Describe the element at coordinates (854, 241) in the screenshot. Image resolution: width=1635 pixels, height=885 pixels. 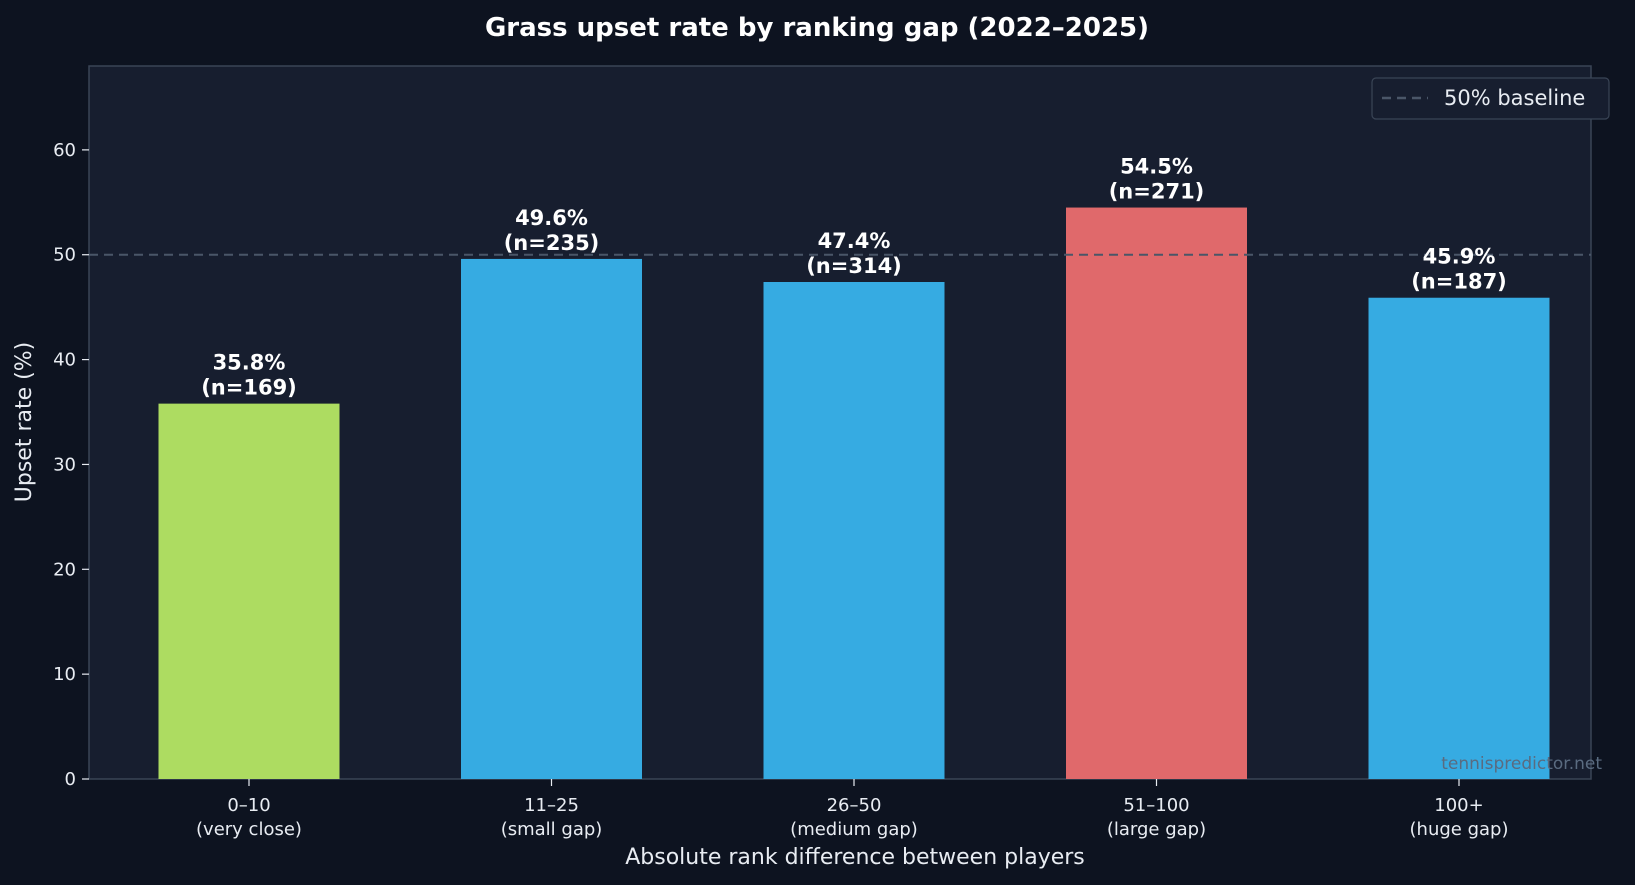
I see `bar-value-label: 47.4%` at that location.